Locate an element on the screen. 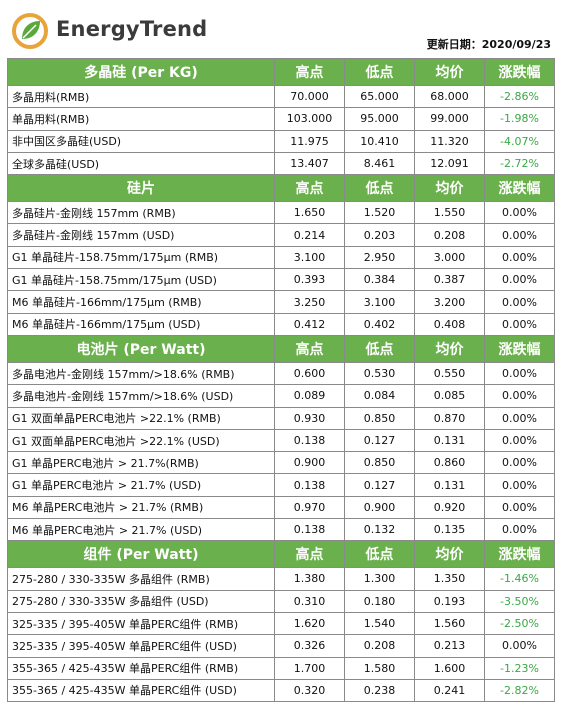  change-percent: -2.50% is located at coordinates (519, 623).